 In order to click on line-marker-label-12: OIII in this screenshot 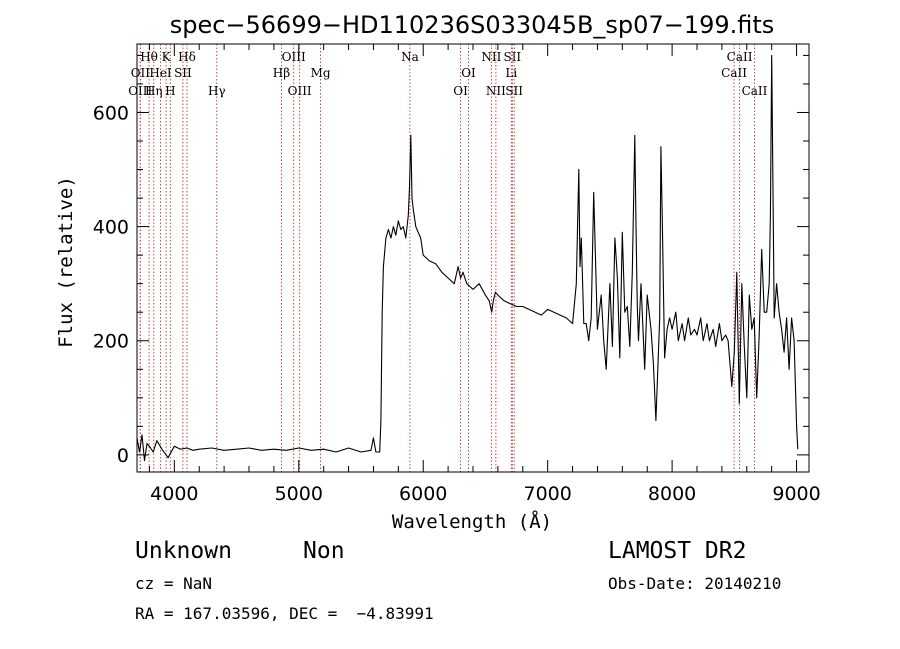, I will do `click(300, 91)`.